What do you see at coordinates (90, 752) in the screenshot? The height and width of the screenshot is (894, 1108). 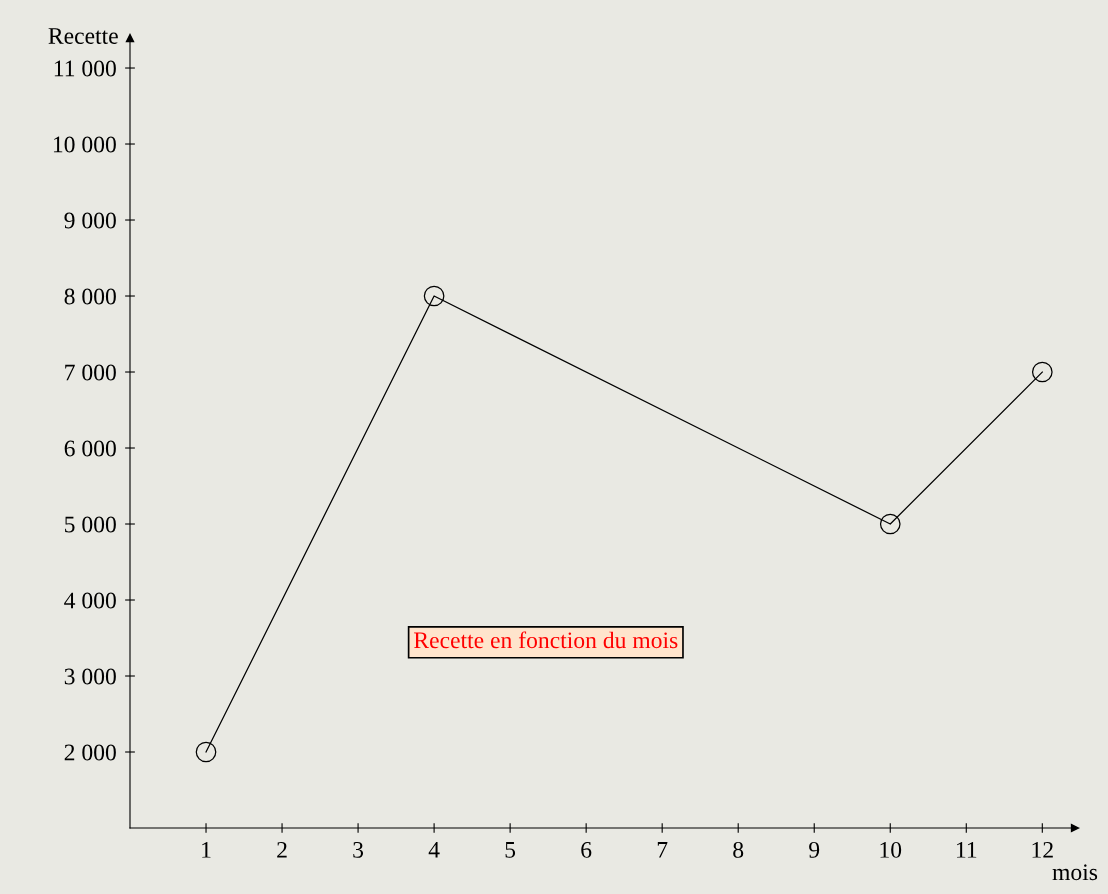 I see `y-tick-label: 2 000` at bounding box center [90, 752].